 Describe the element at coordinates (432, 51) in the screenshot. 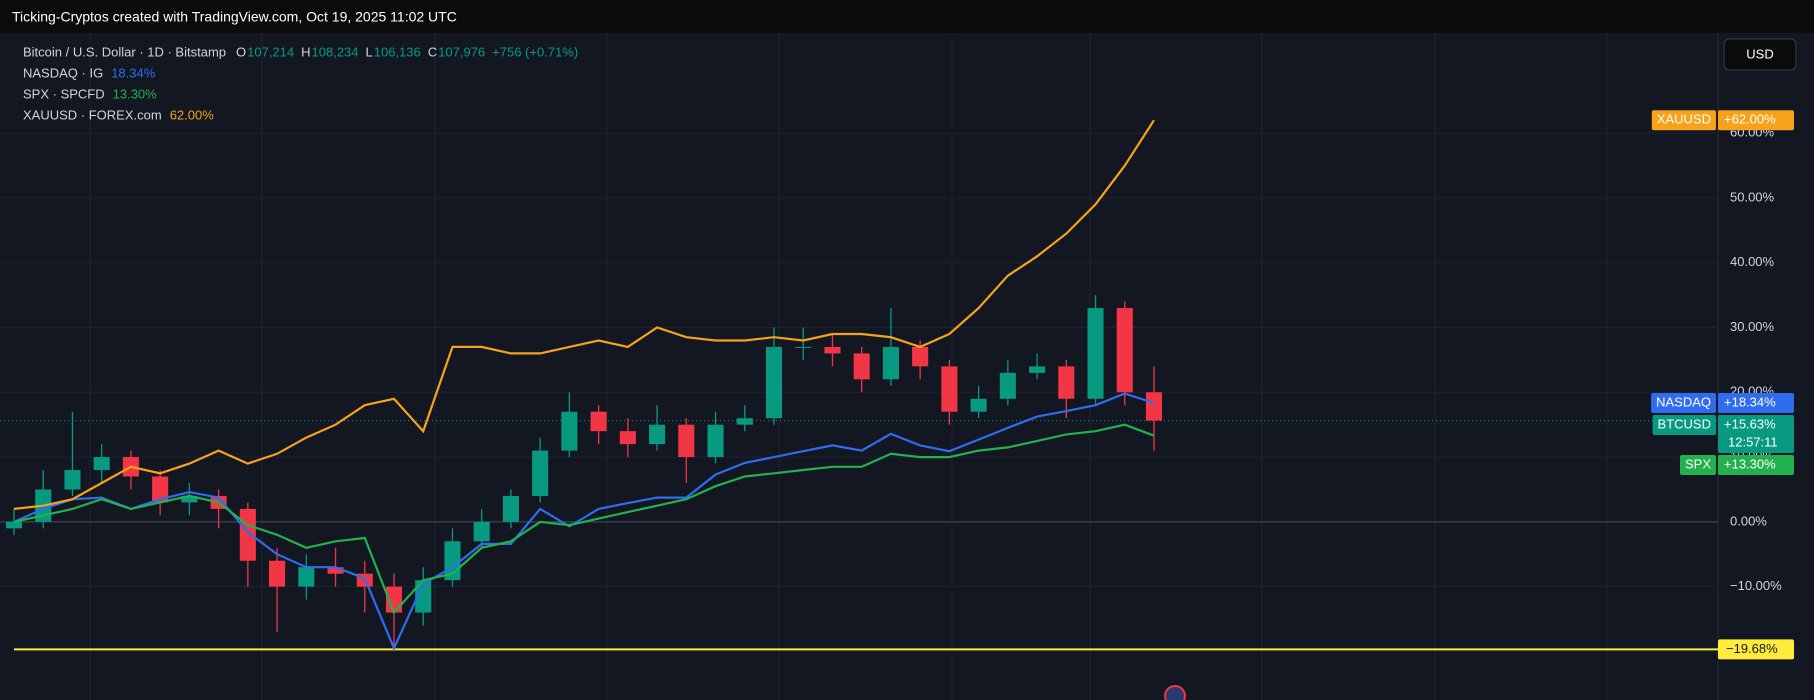

I see `ohlc-label: C` at that location.